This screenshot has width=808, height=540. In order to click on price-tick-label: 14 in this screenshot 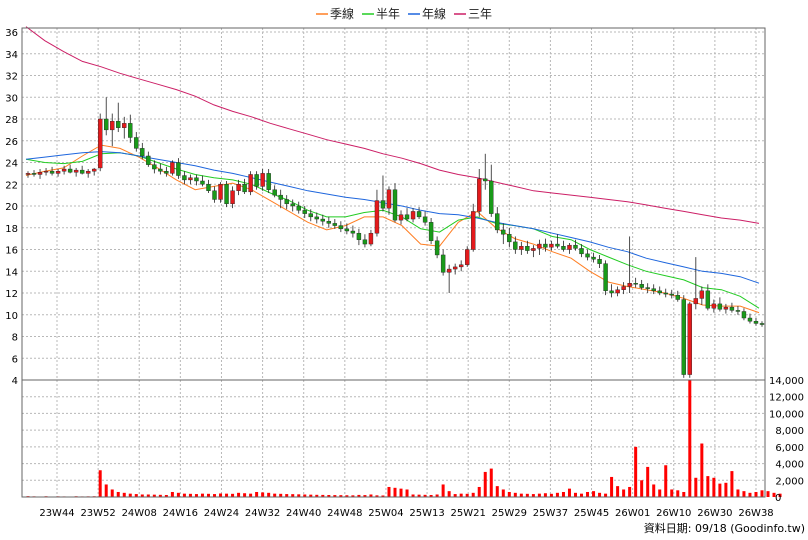, I will do `click(11, 272)`.